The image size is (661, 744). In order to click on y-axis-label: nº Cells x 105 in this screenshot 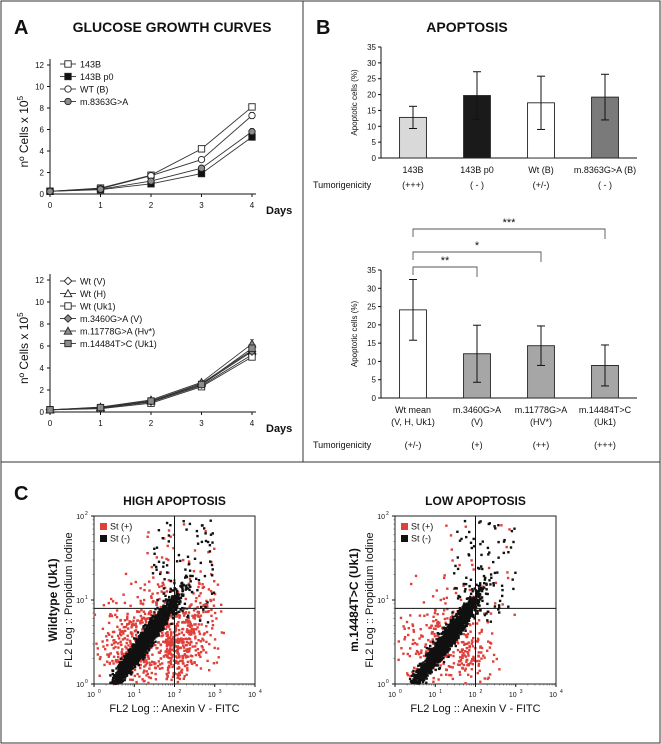, I will do `click(23, 131)`.